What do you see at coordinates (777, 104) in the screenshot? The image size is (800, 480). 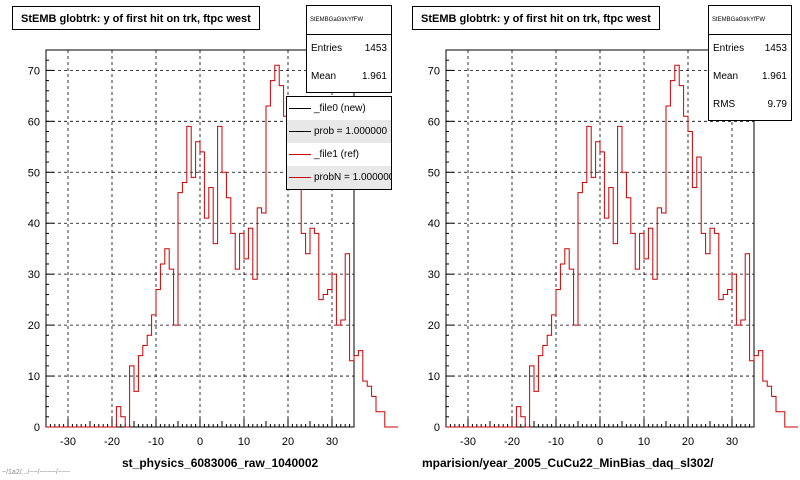 I see `stats-rms-value: 9.79` at bounding box center [777, 104].